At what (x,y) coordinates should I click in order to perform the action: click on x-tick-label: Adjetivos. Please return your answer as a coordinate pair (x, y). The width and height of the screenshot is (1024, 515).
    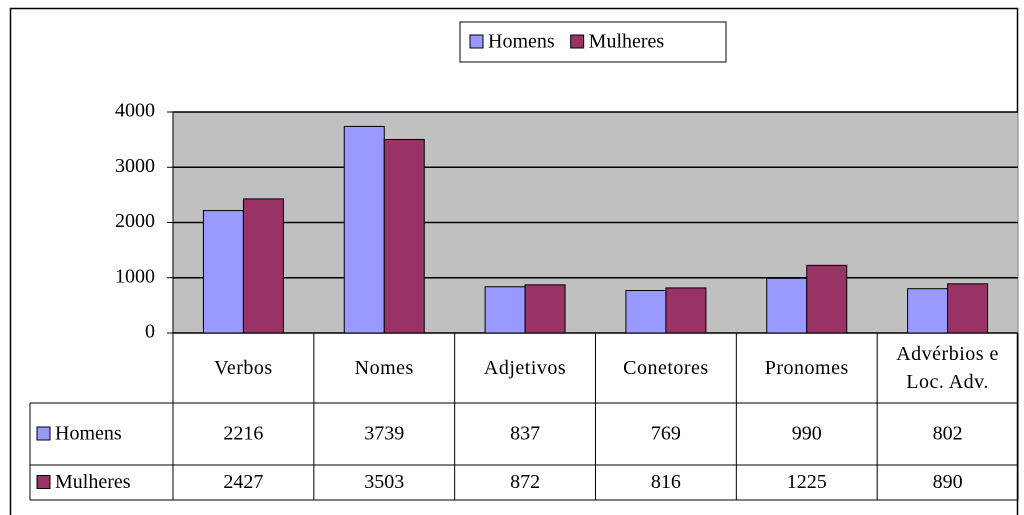
    Looking at the image, I should click on (525, 368).